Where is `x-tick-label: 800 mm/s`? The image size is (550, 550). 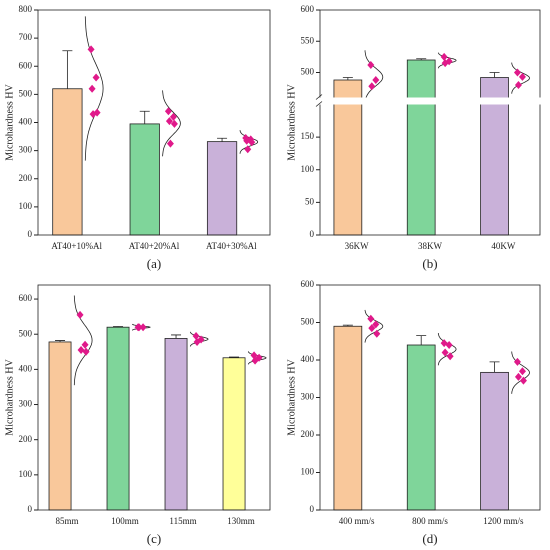 x-tick-label: 800 mm/s is located at coordinates (430, 521).